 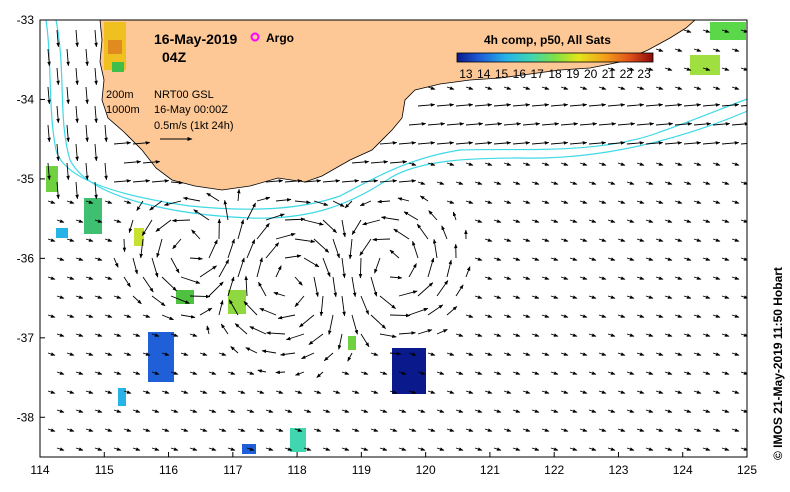 What do you see at coordinates (747, 470) in the screenshot?
I see `x-tick-label: 125` at bounding box center [747, 470].